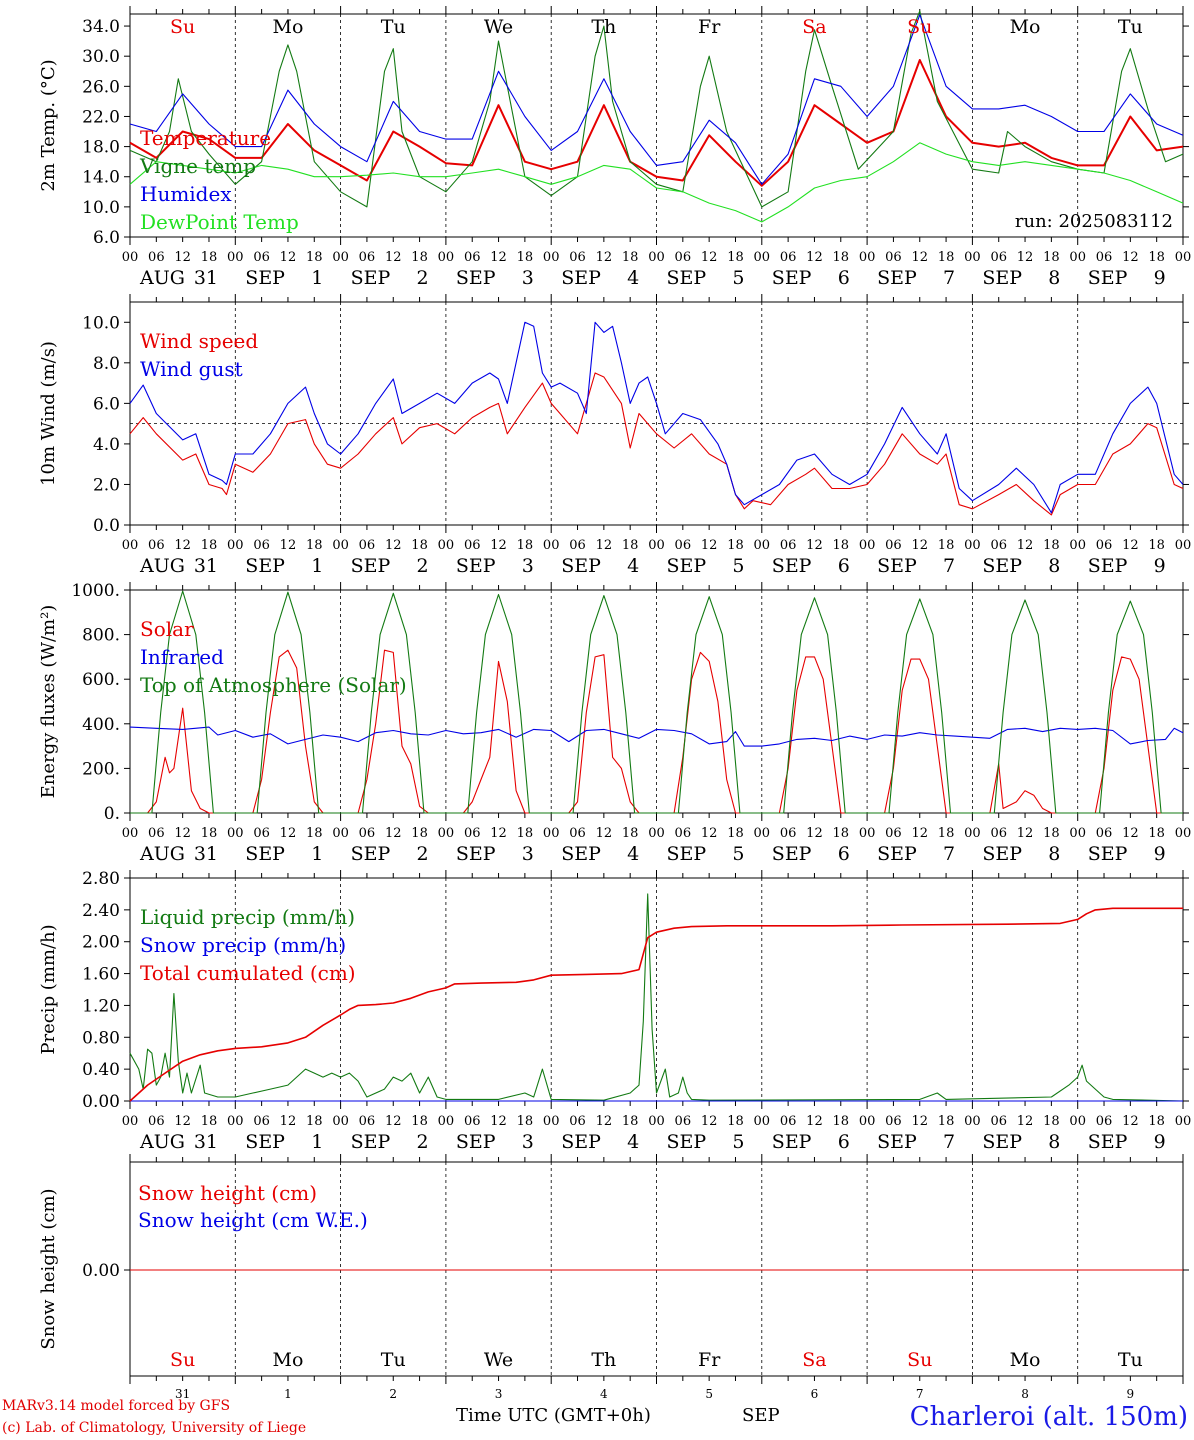 This screenshot has width=1194, height=1440. Describe the element at coordinates (101, 680) in the screenshot. I see `y-tick-label: 600.` at that location.